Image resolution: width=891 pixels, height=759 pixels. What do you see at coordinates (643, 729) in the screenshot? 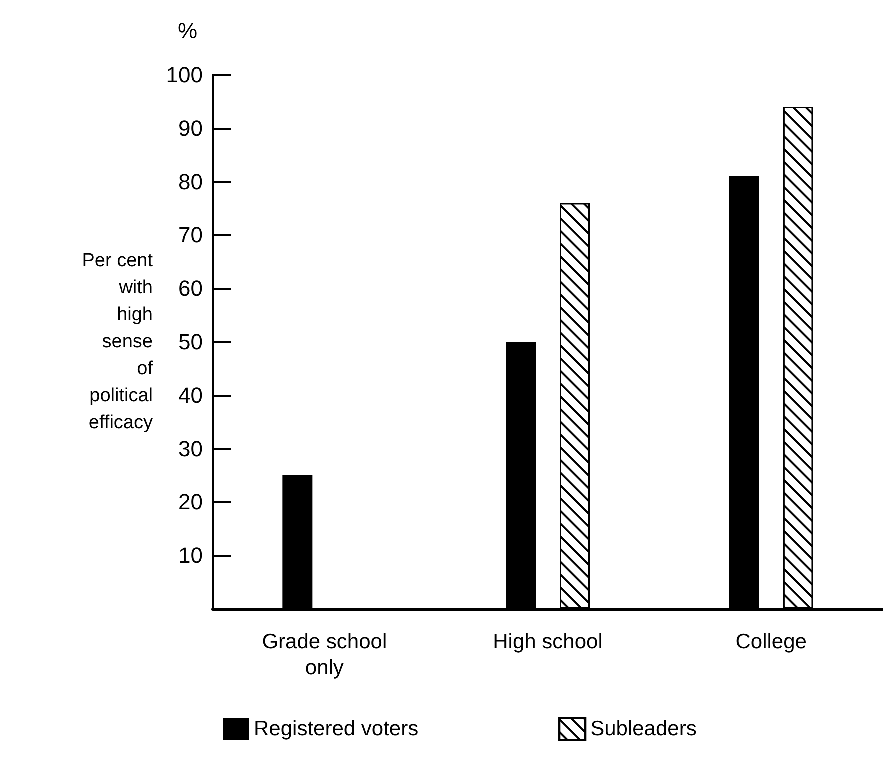
I see `legend-label: Subleaders` at bounding box center [643, 729].